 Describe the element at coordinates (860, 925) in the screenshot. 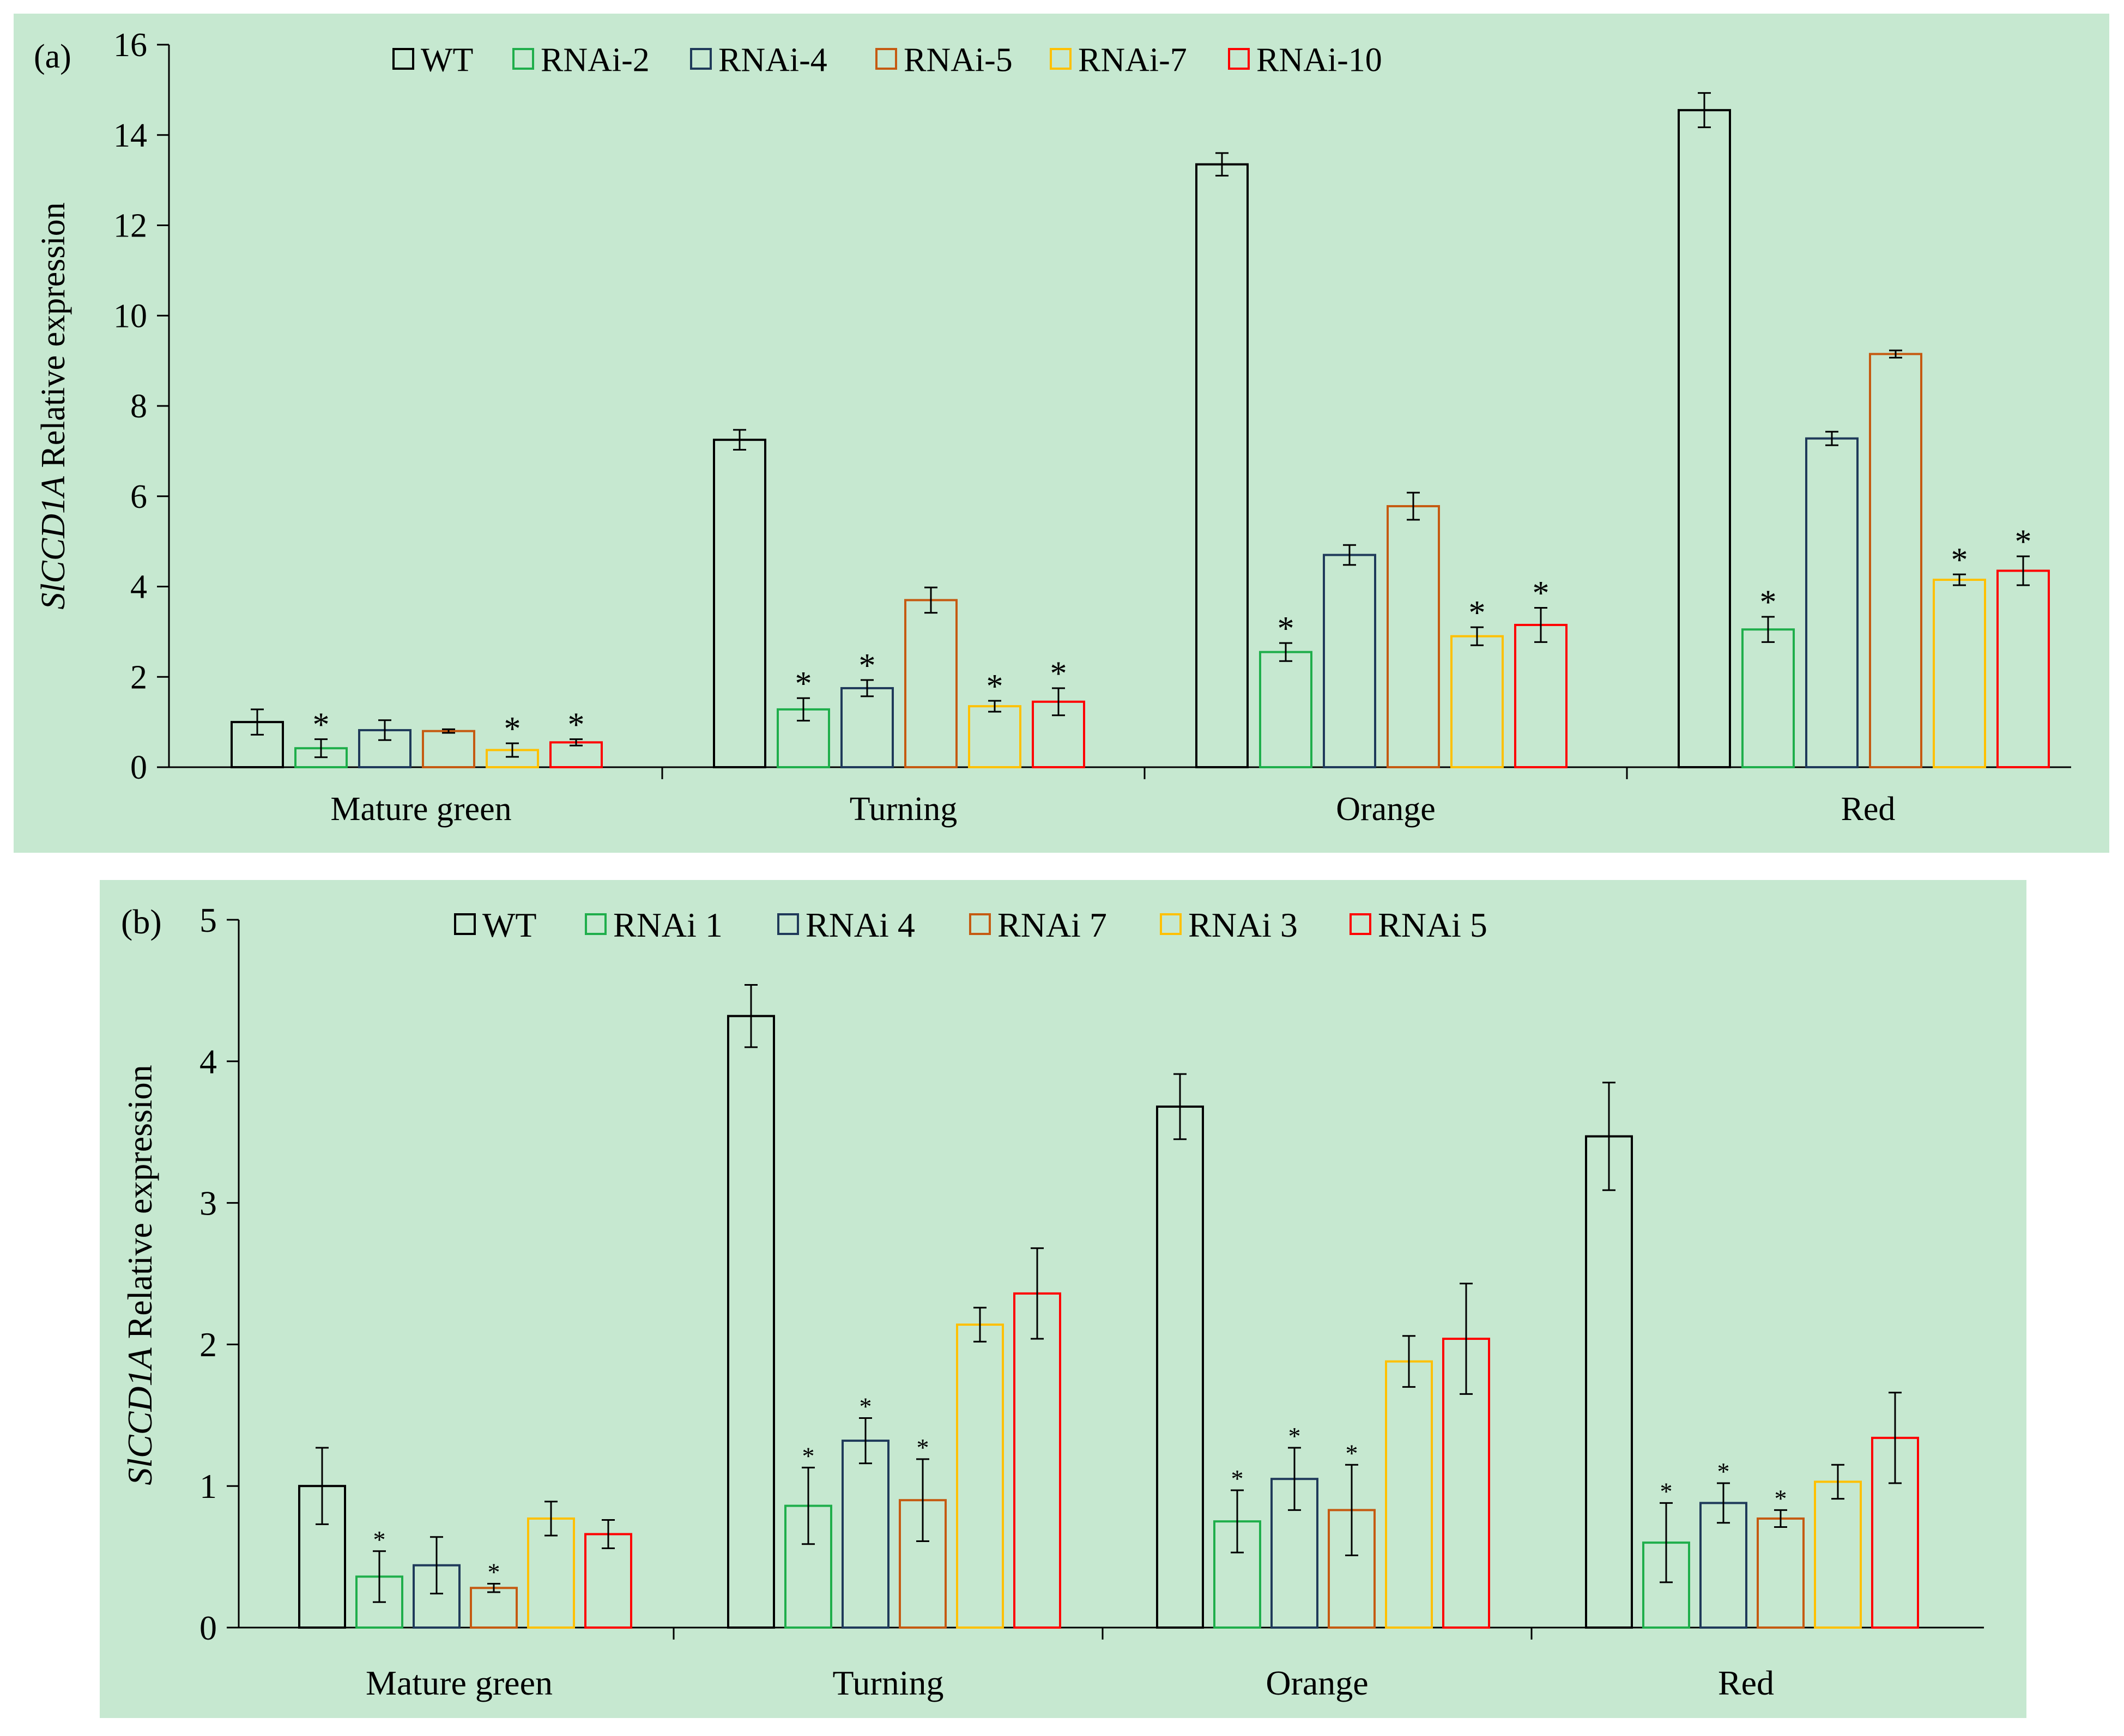

I see `chart-b-legend-label: RNAi 4` at that location.